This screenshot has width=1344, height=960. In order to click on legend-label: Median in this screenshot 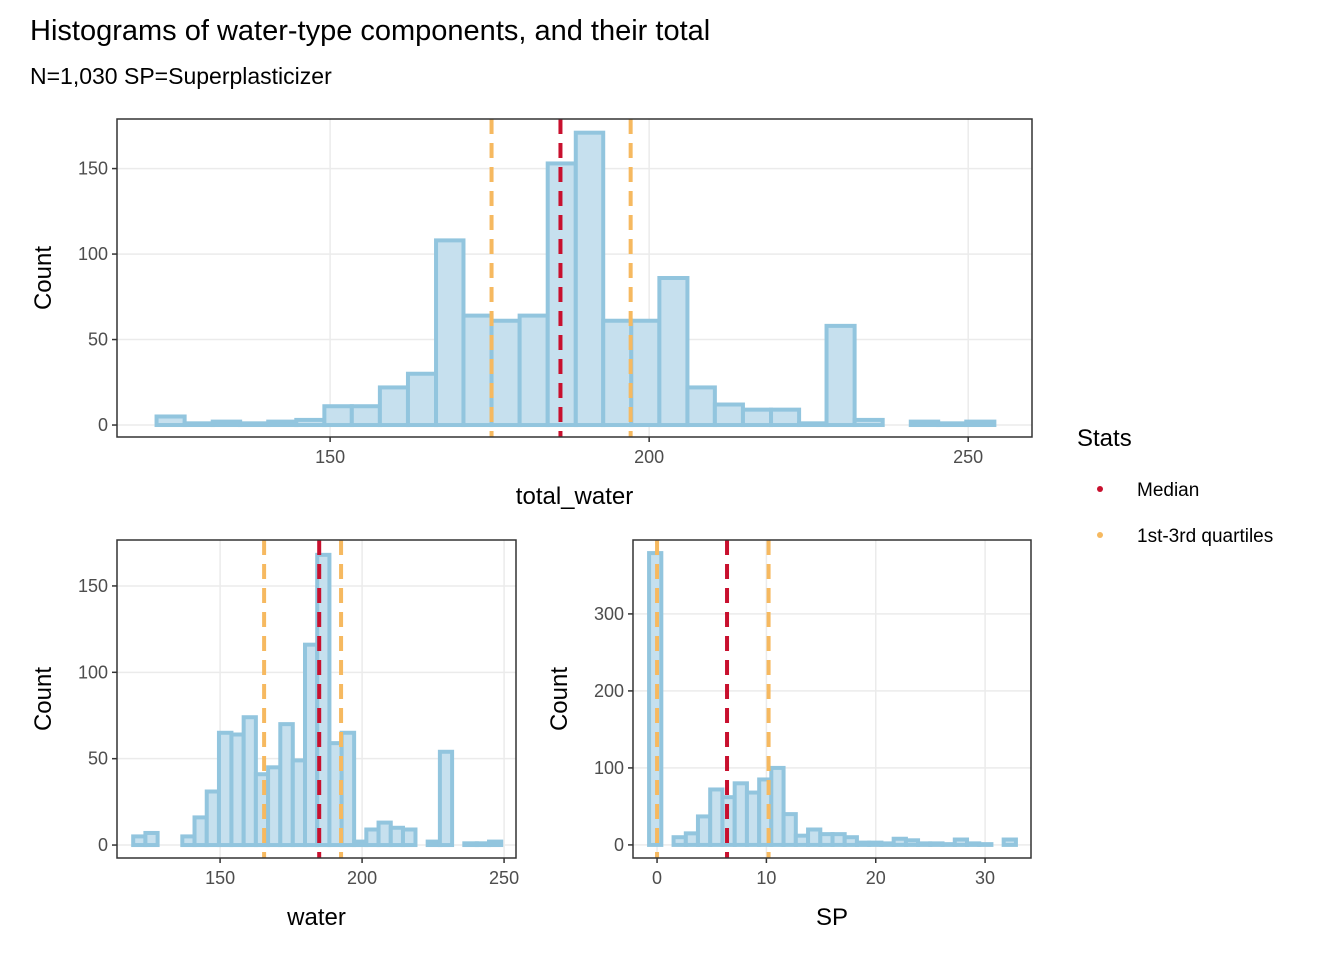, I will do `click(1168, 490)`.